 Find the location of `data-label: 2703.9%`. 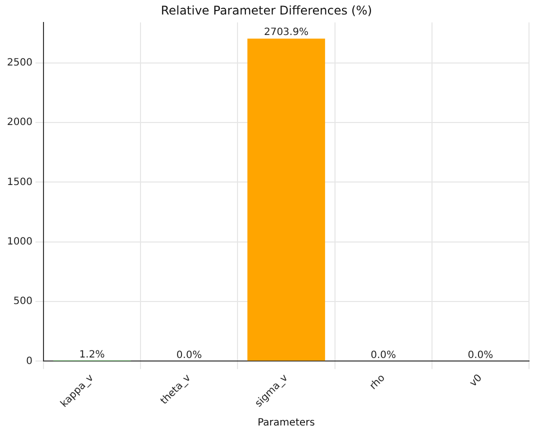

data-label: 2703.9% is located at coordinates (286, 32).